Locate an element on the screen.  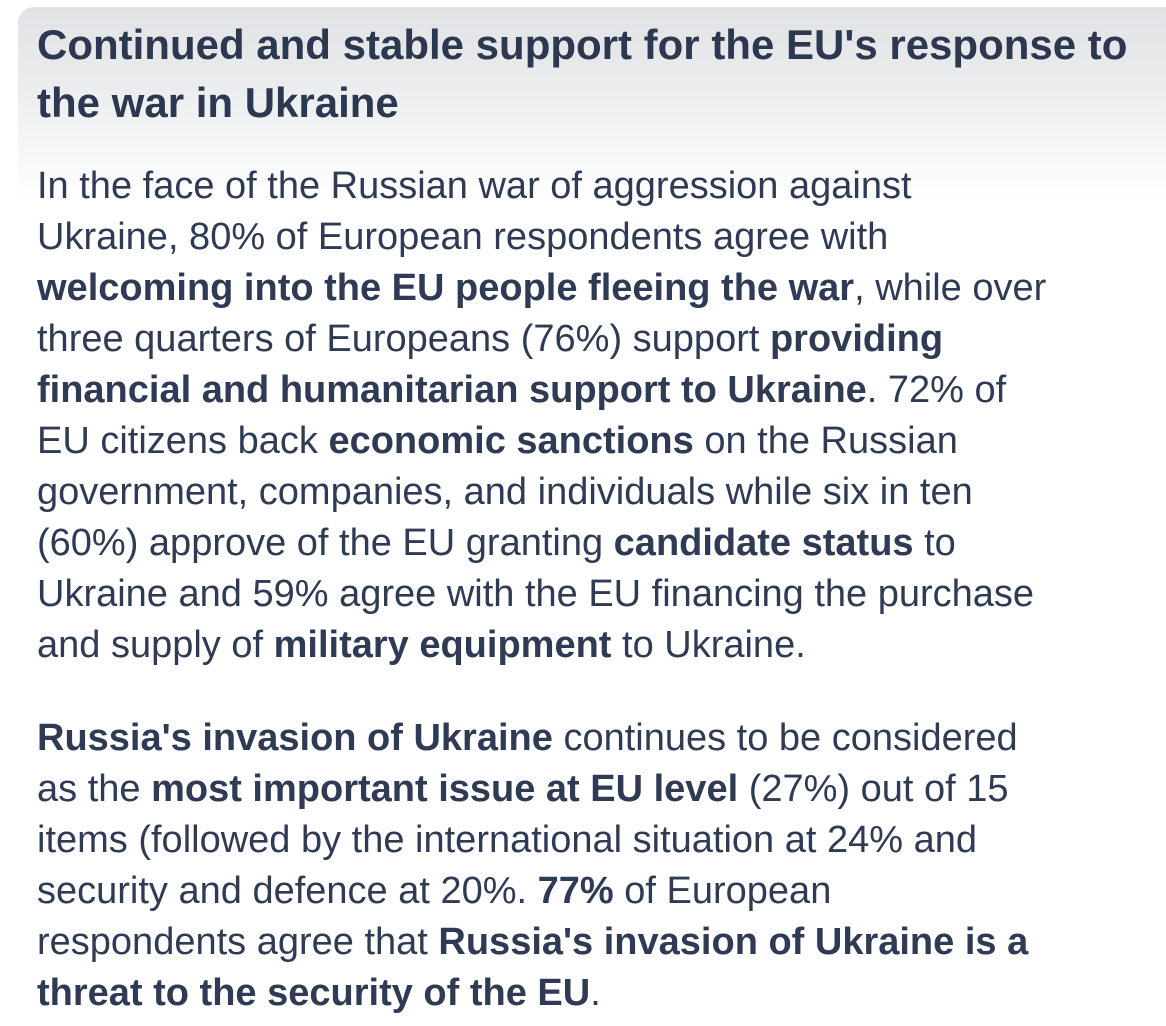
text-segment: to is located at coordinates (934, 543).